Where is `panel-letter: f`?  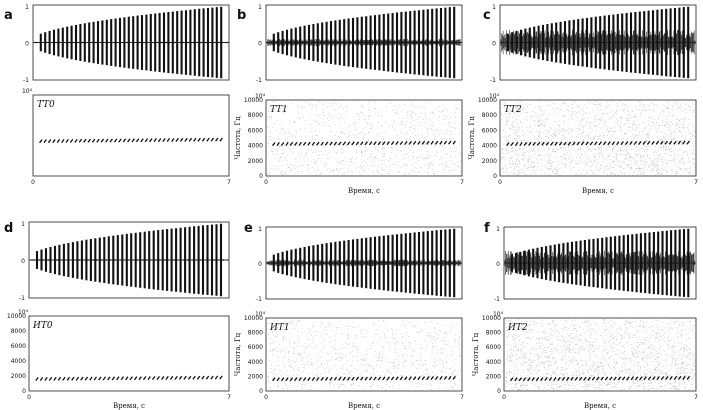 panel-letter: f is located at coordinates (487, 228).